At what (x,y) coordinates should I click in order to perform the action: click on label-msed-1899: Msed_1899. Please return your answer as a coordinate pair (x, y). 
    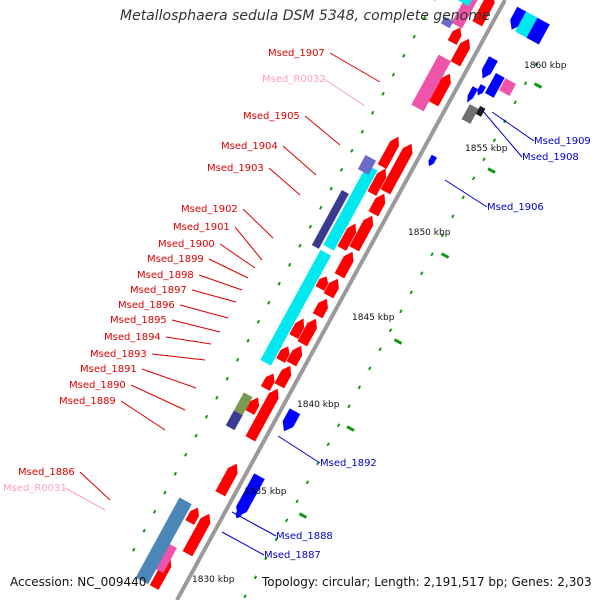
    Looking at the image, I should click on (175, 259).